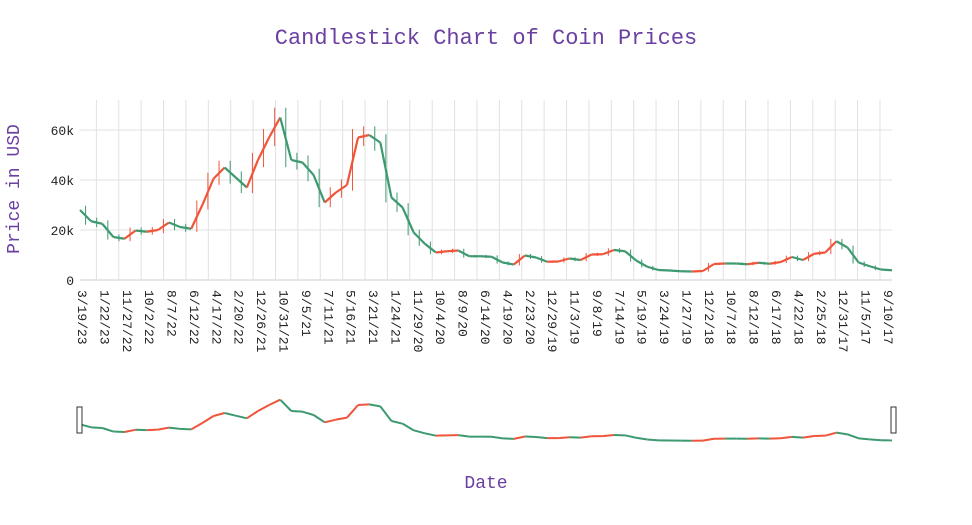 This screenshot has width=972, height=525. Describe the element at coordinates (893, 420) in the screenshot. I see `range-slider-right-handle` at that location.